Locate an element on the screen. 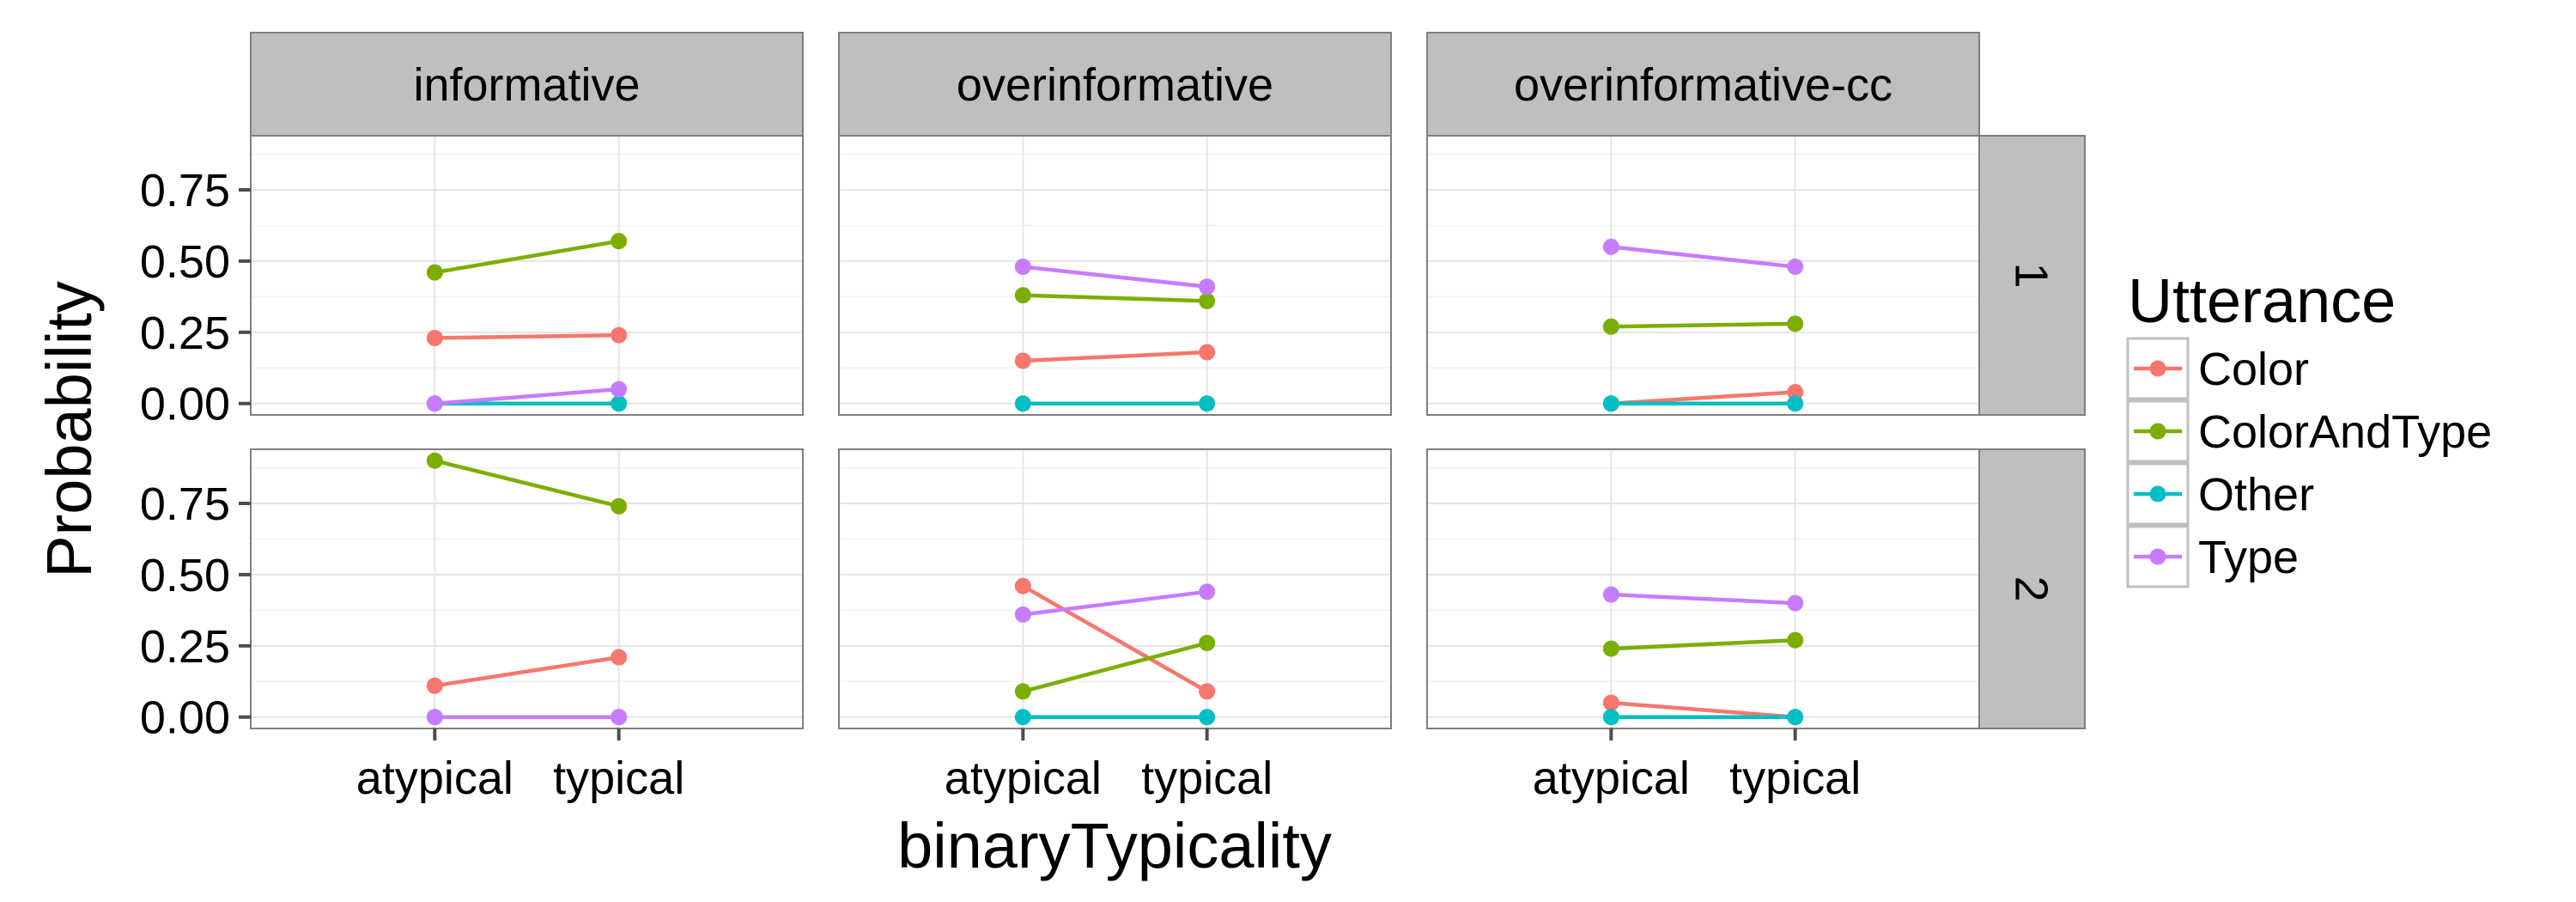 The height and width of the screenshot is (902, 2576). facet-strip-overinformative is located at coordinates (1115, 84).